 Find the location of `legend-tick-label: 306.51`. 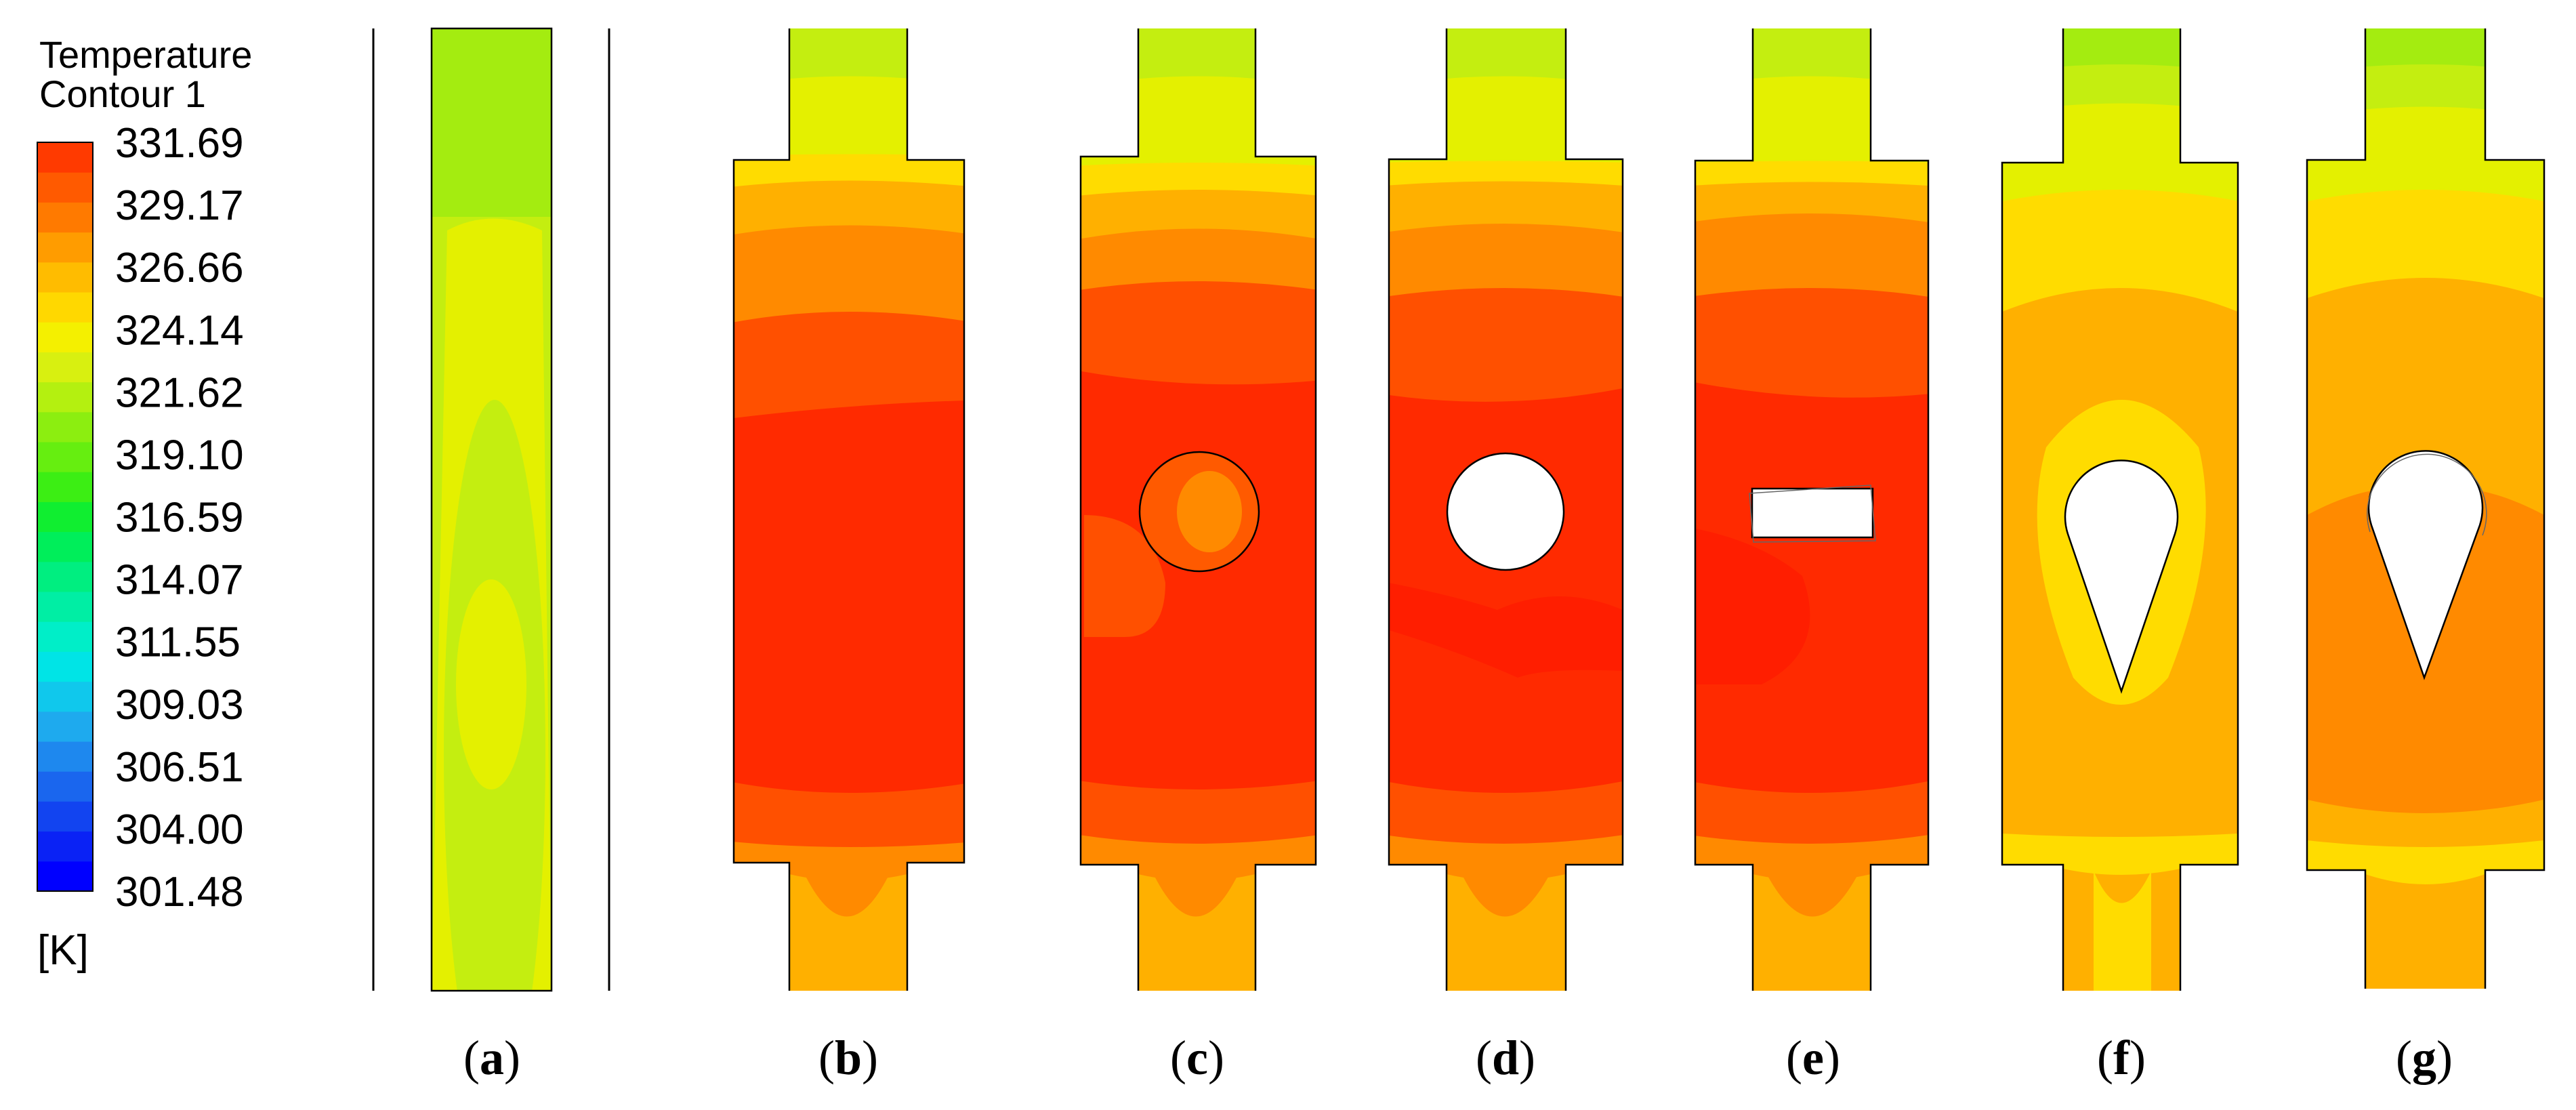

legend-tick-label: 306.51 is located at coordinates (179, 767).